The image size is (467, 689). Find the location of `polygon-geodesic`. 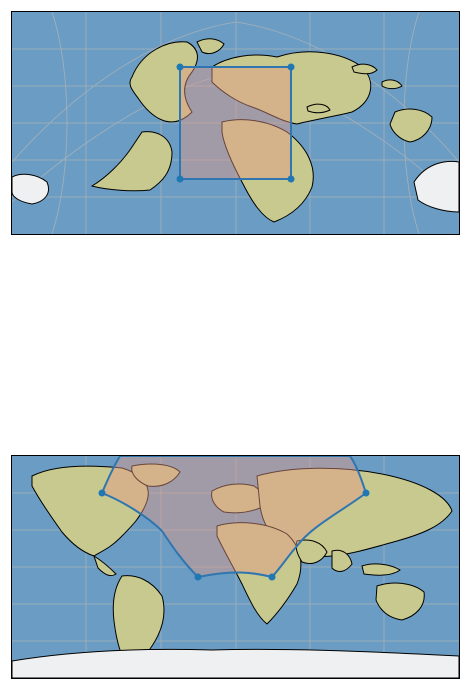

polygon-geodesic is located at coordinates (234, 517).